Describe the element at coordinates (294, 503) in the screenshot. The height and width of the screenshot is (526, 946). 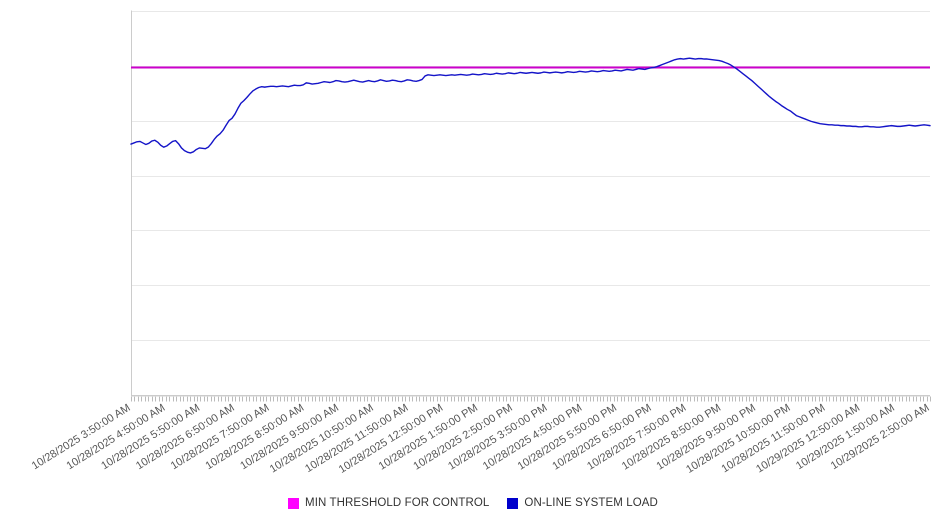
I see `legend-swatch-min-threshold-for-control` at that location.